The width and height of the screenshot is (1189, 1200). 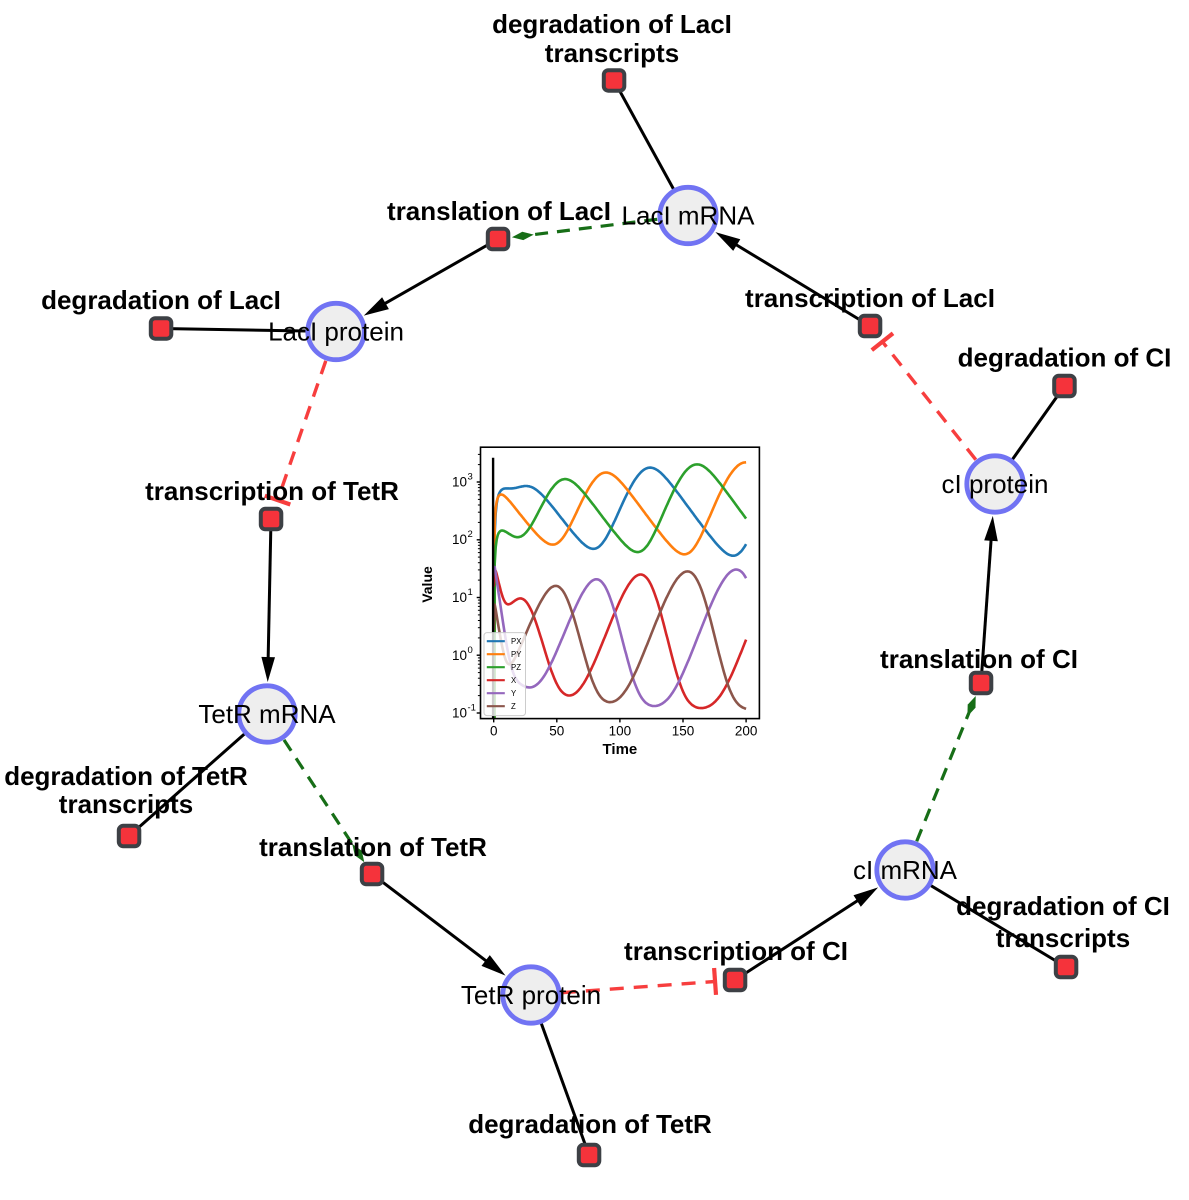 What do you see at coordinates (736, 951) in the screenshot?
I see `svg-text: transcription of CI` at bounding box center [736, 951].